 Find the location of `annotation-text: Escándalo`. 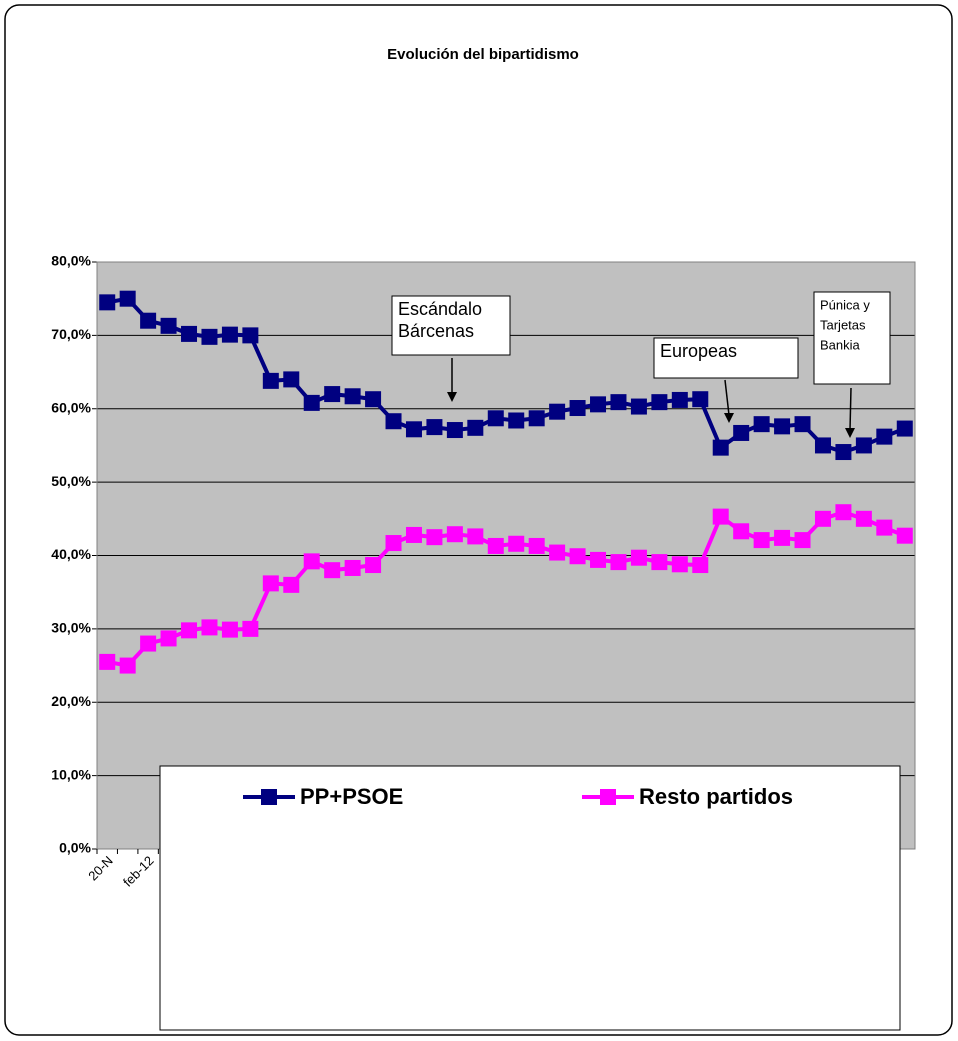

annotation-text: Escándalo is located at coordinates (440, 309).